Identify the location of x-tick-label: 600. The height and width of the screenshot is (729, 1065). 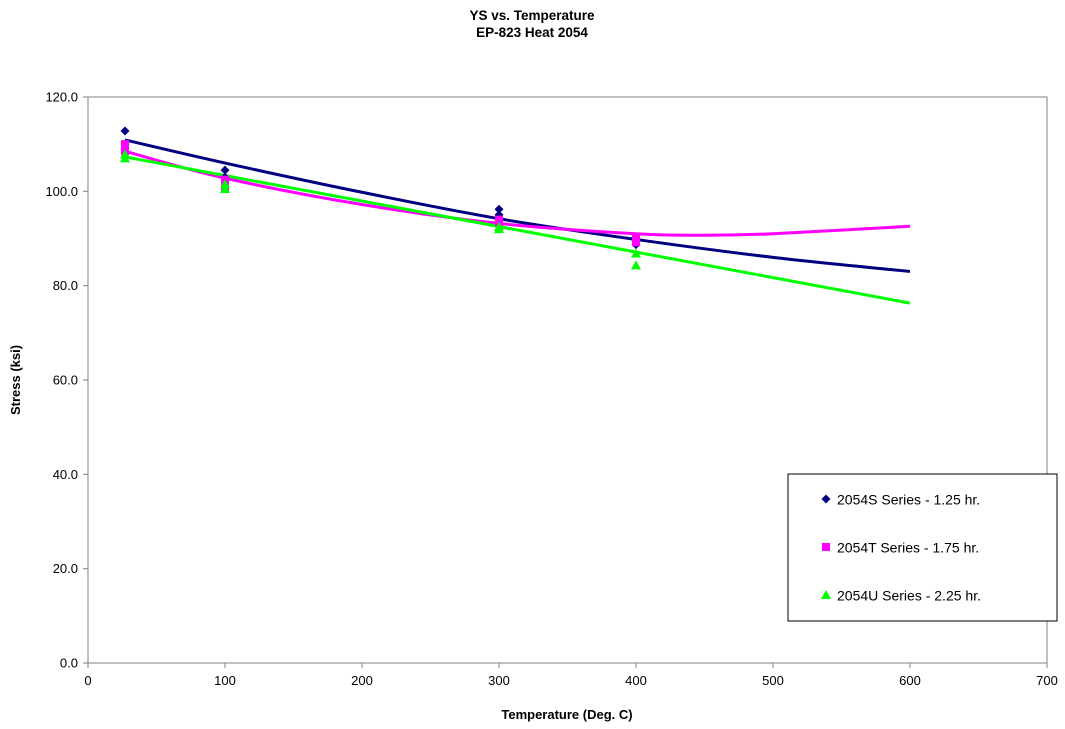
(910, 680).